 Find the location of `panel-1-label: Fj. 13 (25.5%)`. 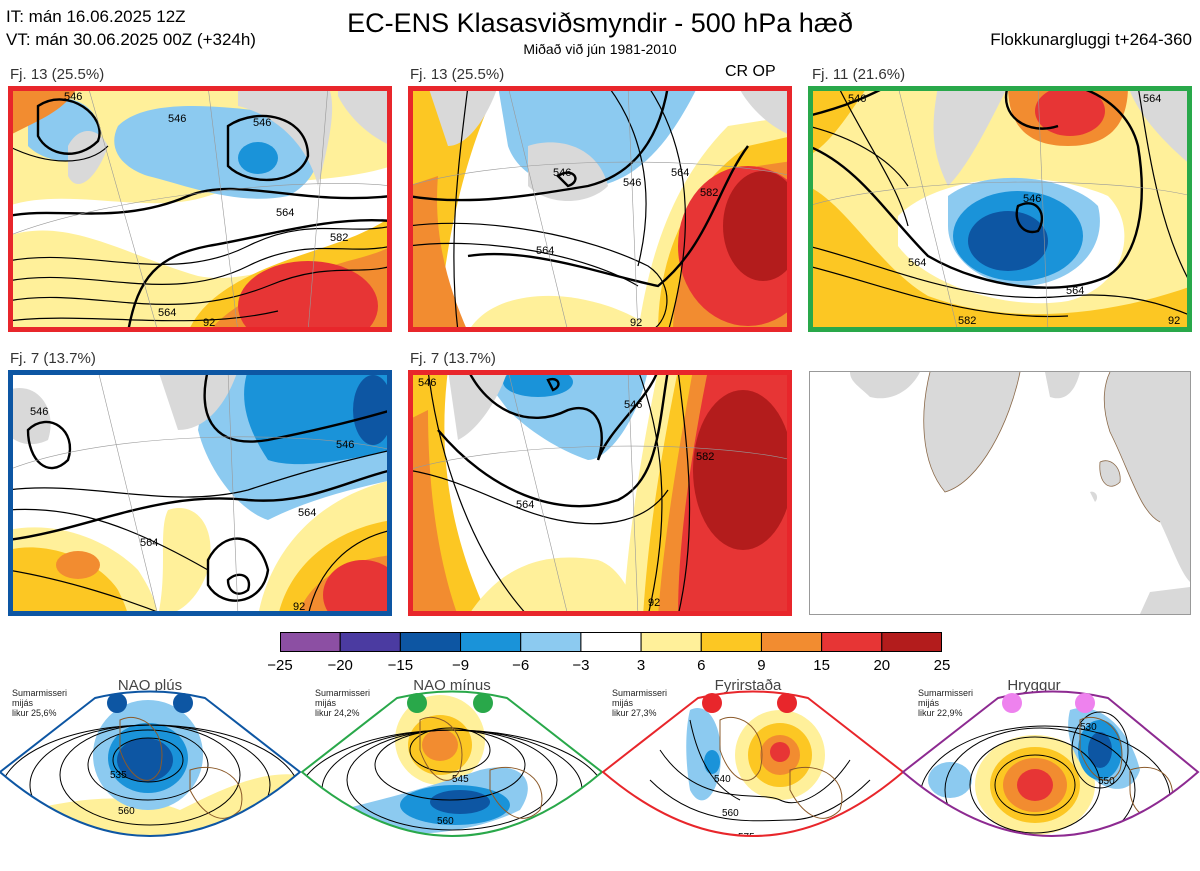

panel-1-label: Fj. 13 (25.5%) is located at coordinates (57, 74).